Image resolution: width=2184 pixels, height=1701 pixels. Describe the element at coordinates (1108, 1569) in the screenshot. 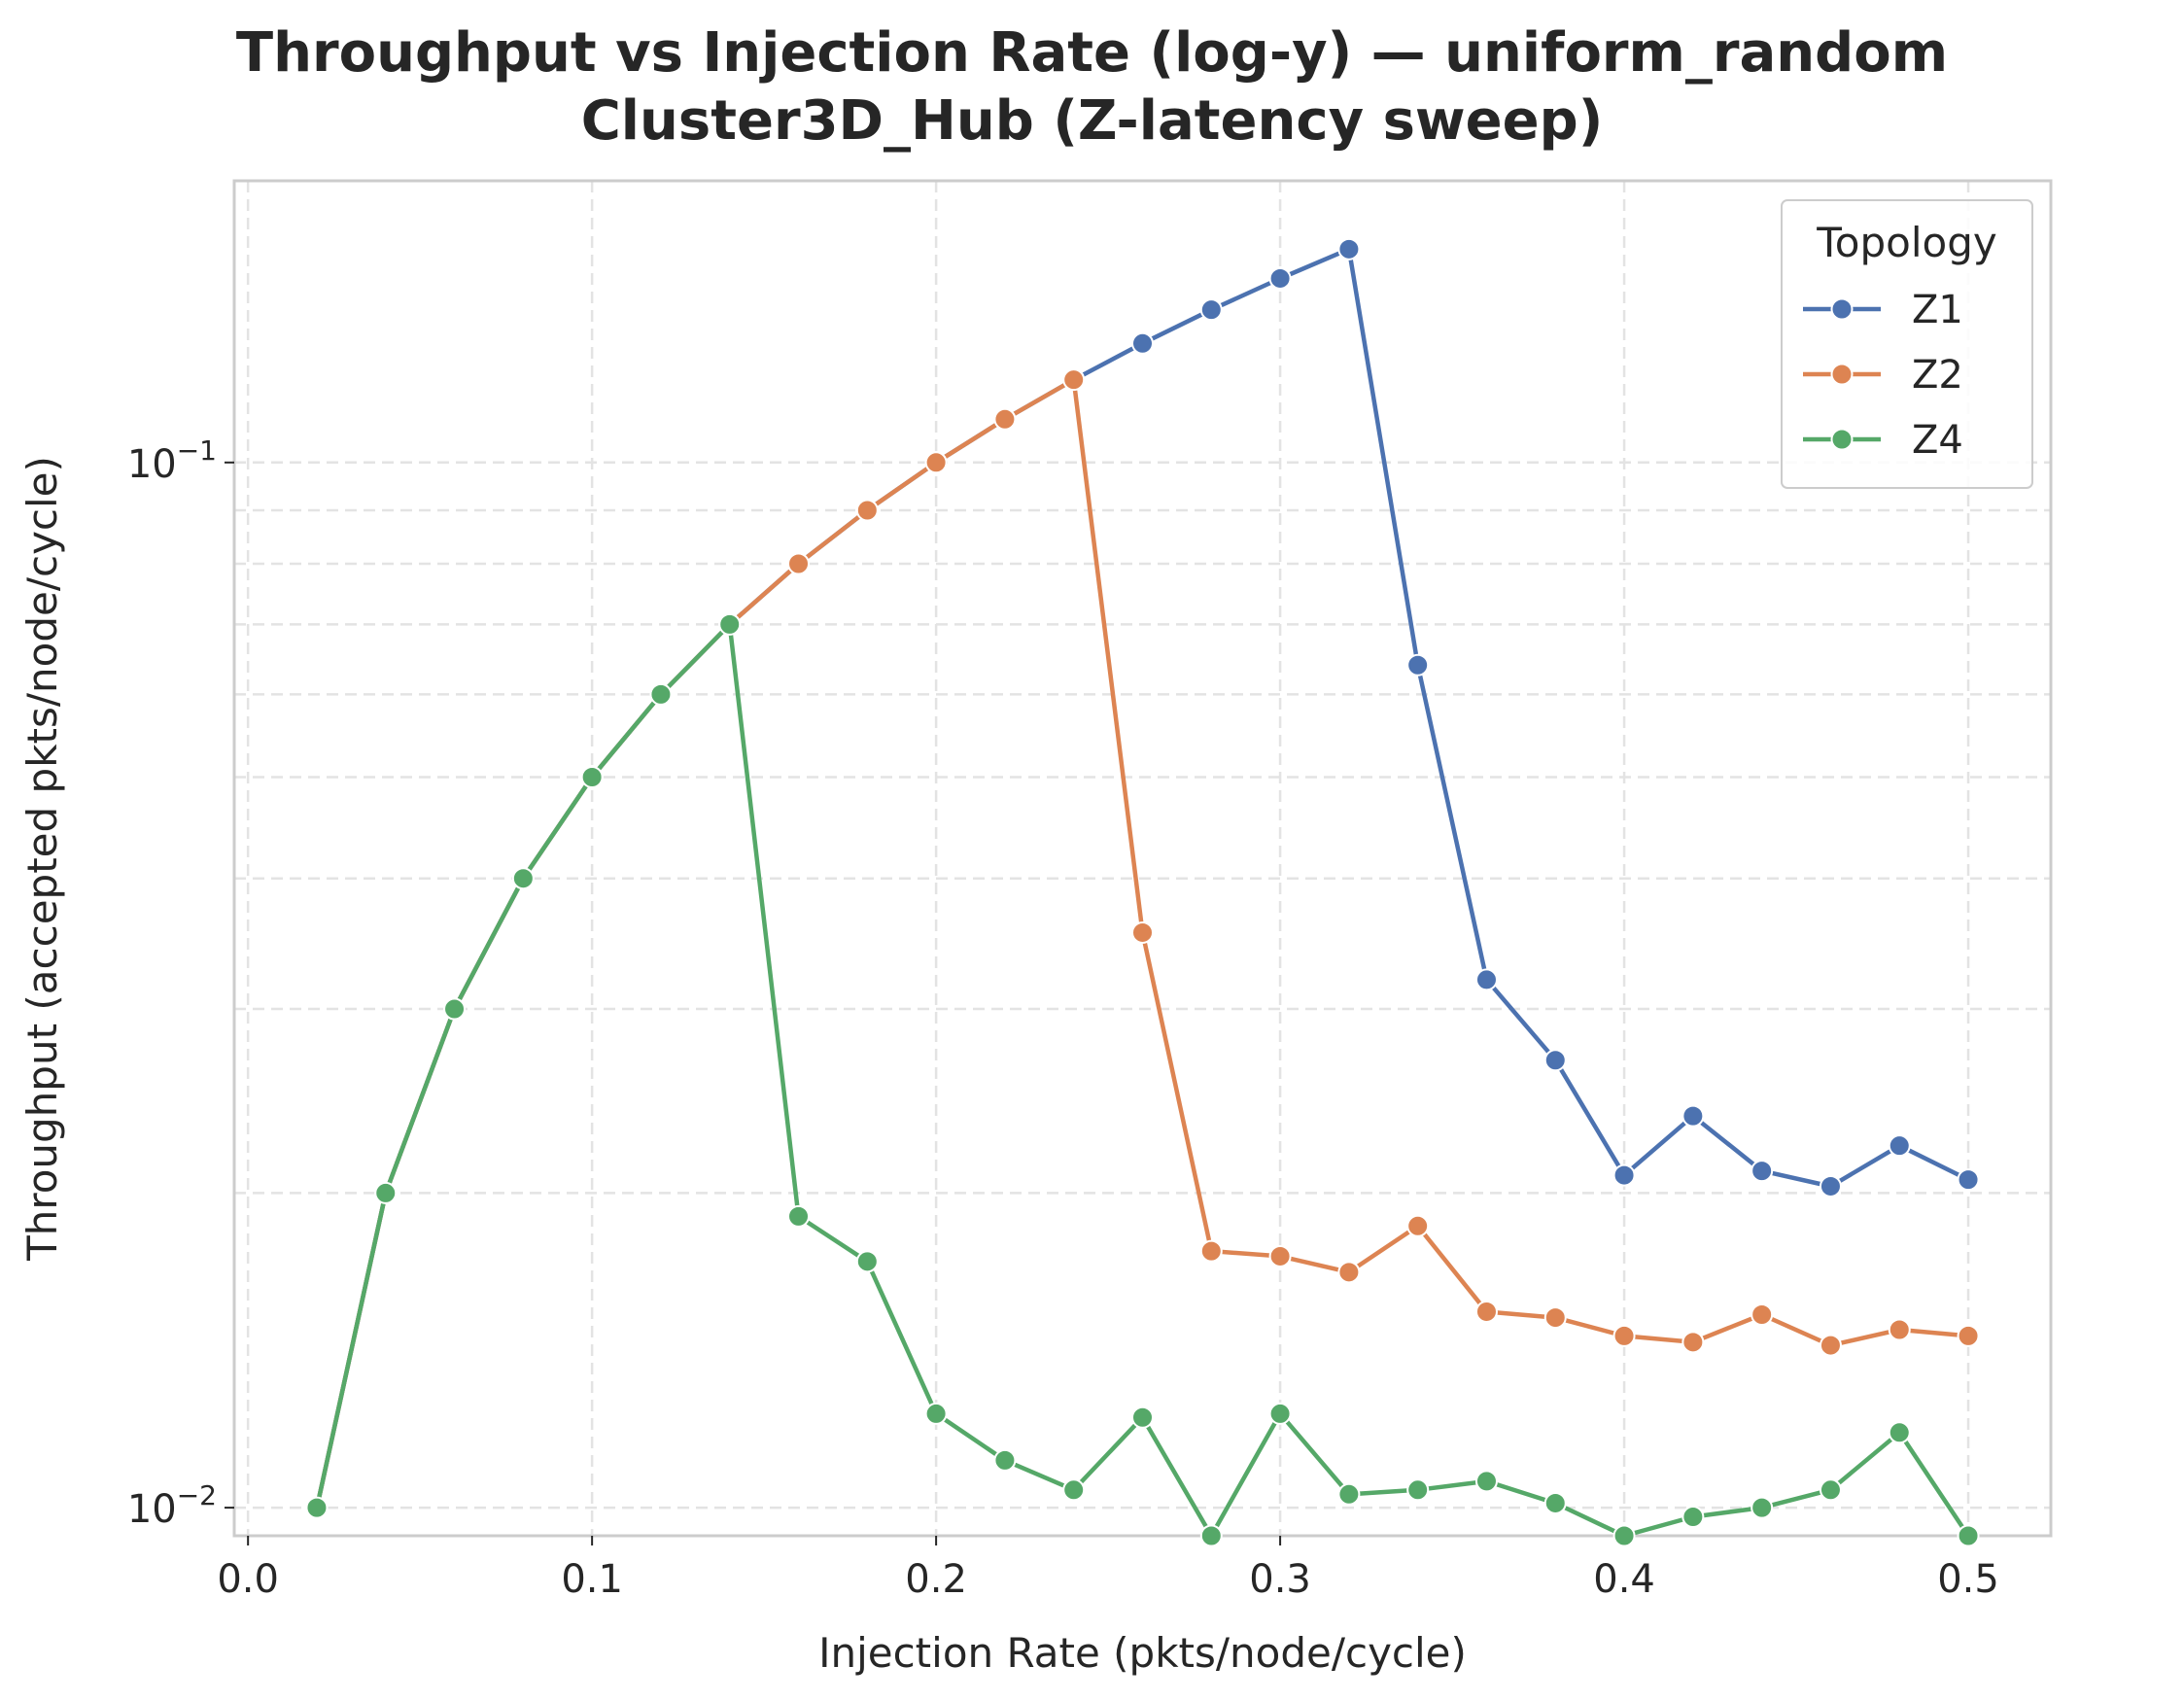

I see `x-axis: 0.0 0.1 0.2 0.3 0.4 0.5` at that location.